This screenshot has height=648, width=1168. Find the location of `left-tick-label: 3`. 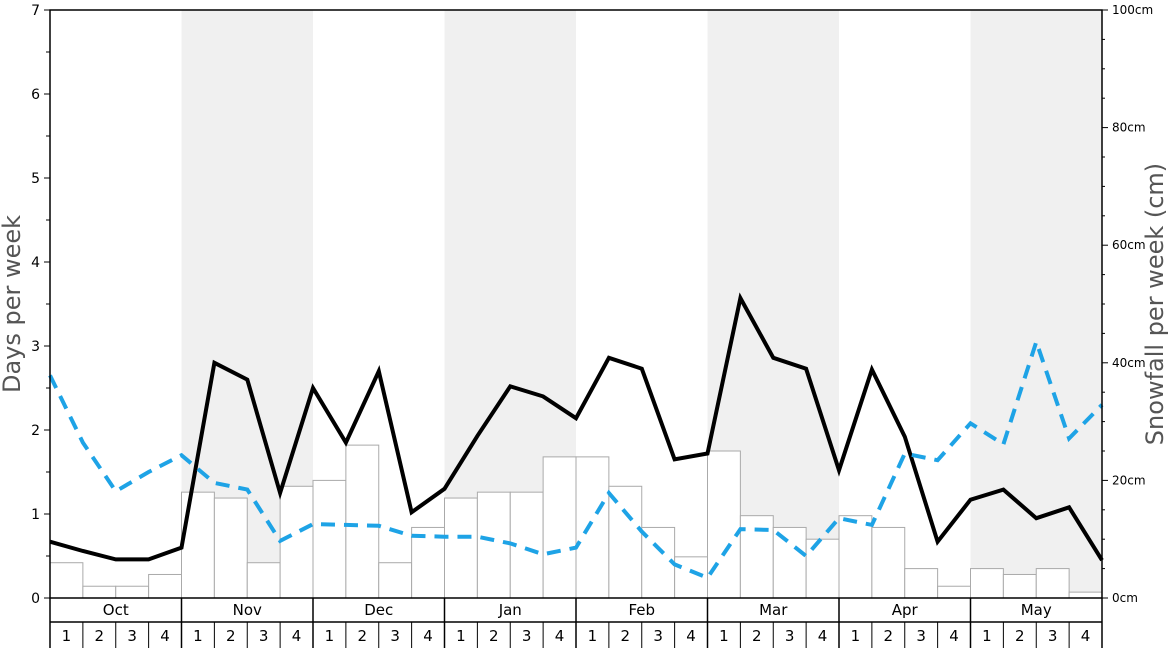

left-tick-label: 3 is located at coordinates (35, 347).